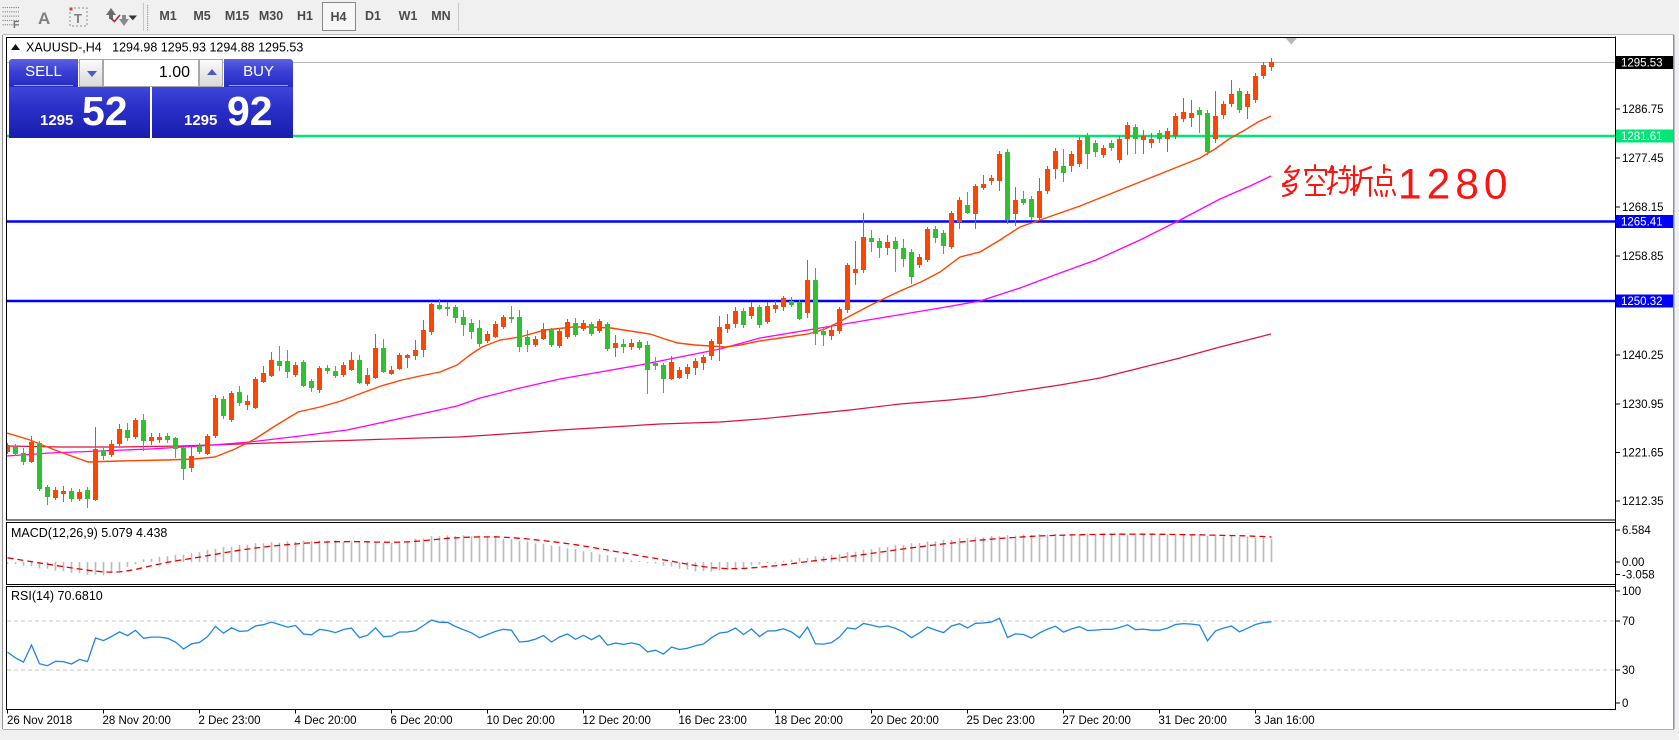 The height and width of the screenshot is (740, 1679). Describe the element at coordinates (1642, 137) in the screenshot. I see `svg-text: 1281.61` at that location.